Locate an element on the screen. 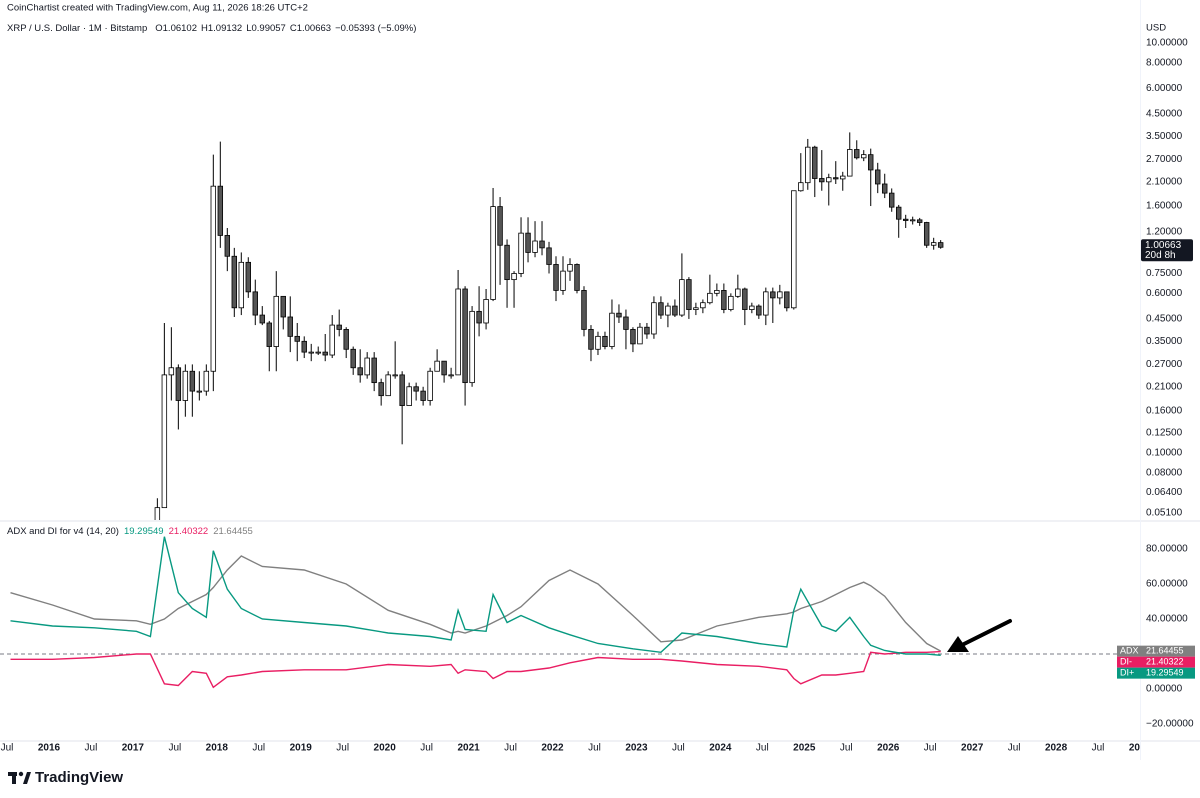 This screenshot has height=798, width=1200. price-badge-value: 1.00663 is located at coordinates (1163, 245).